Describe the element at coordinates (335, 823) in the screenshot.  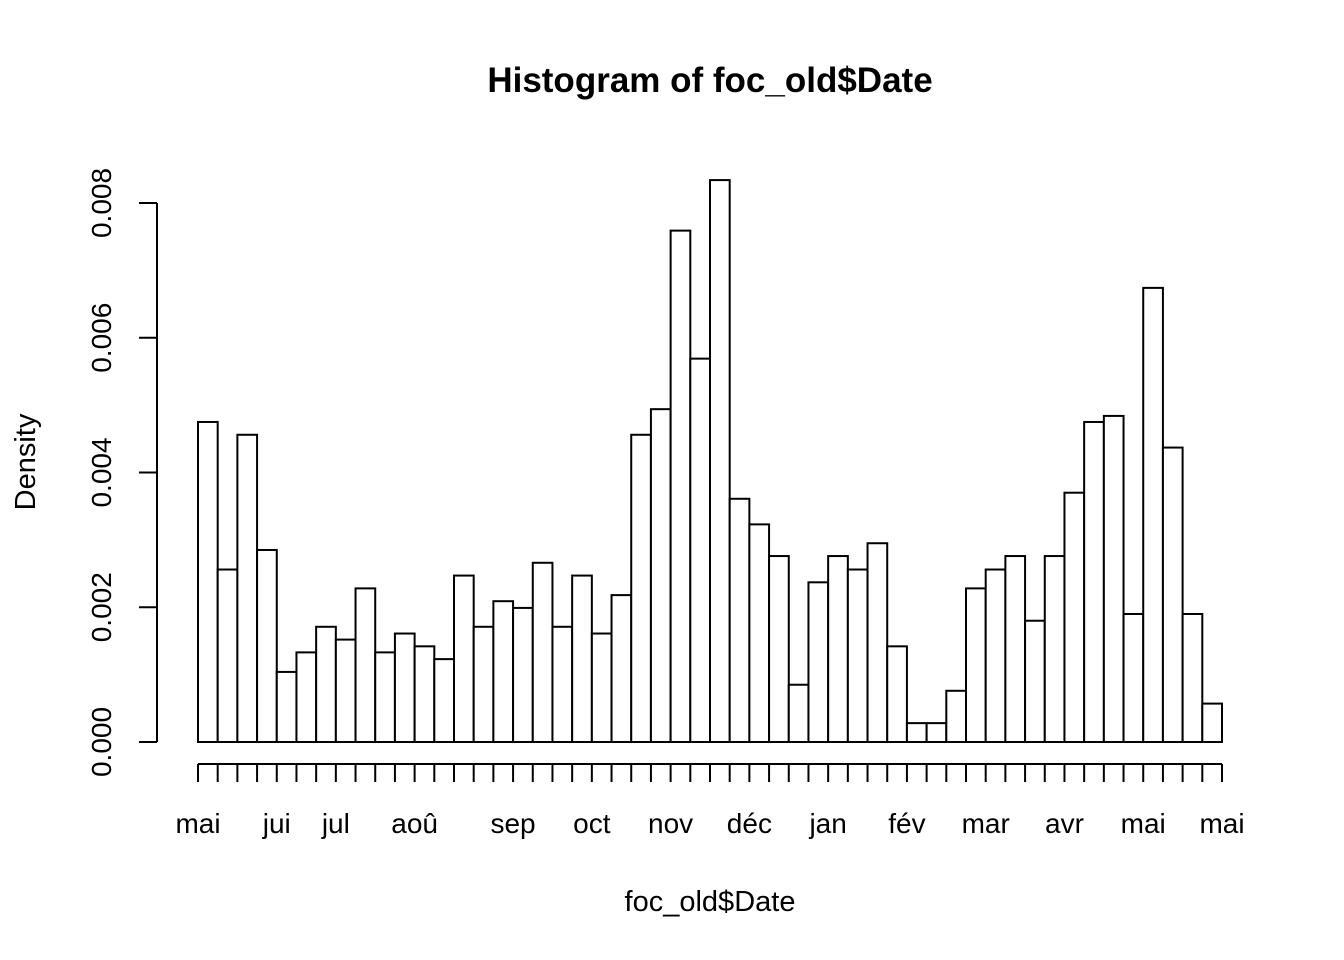
I see `x-tick-label: jul` at that location.